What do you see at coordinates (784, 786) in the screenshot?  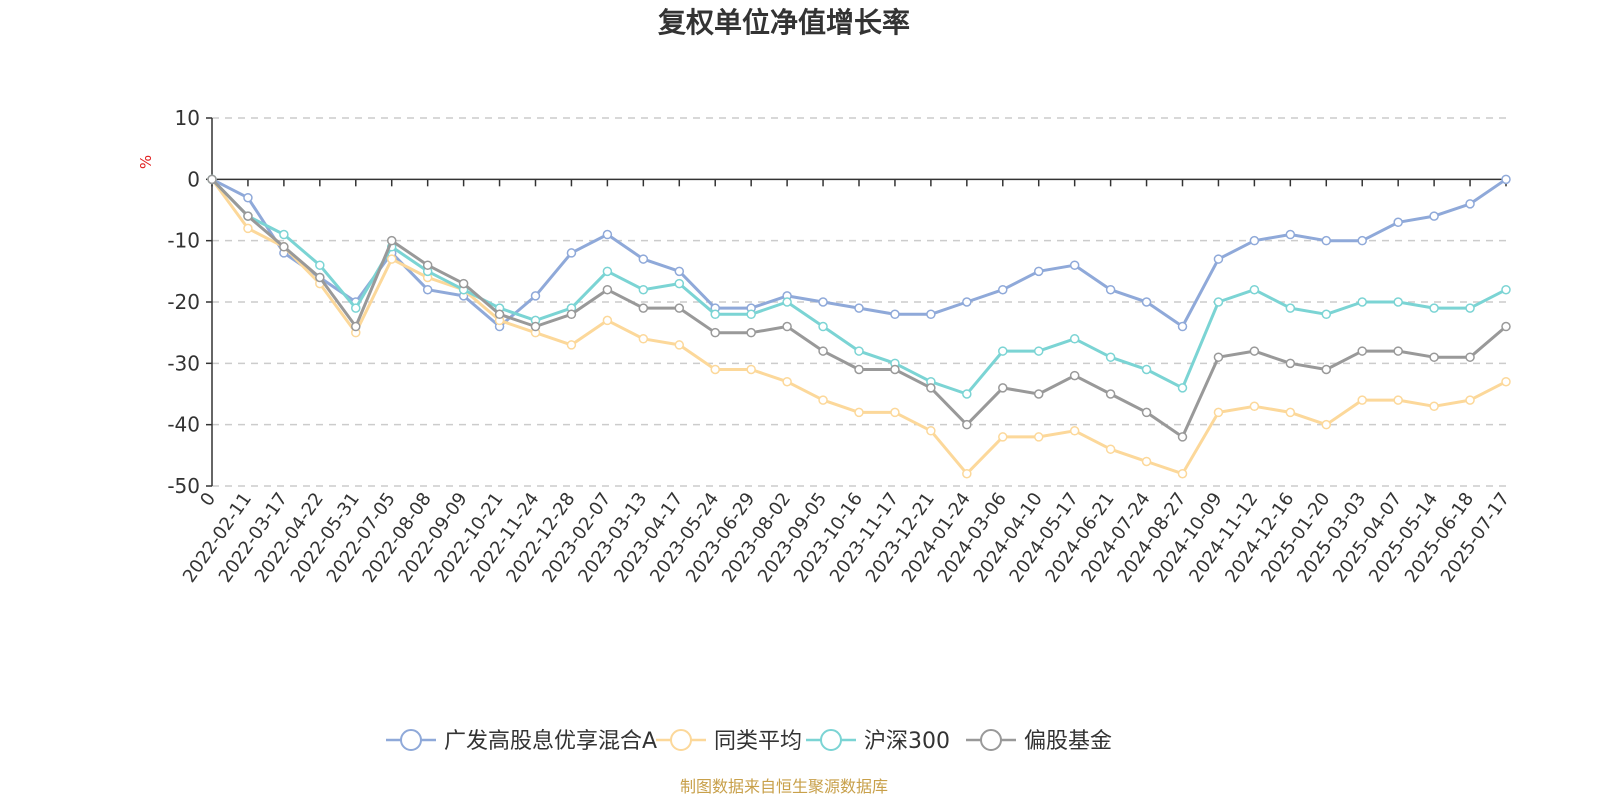 I see `source-note: 制图数据来自恒生聚源数据库` at bounding box center [784, 786].